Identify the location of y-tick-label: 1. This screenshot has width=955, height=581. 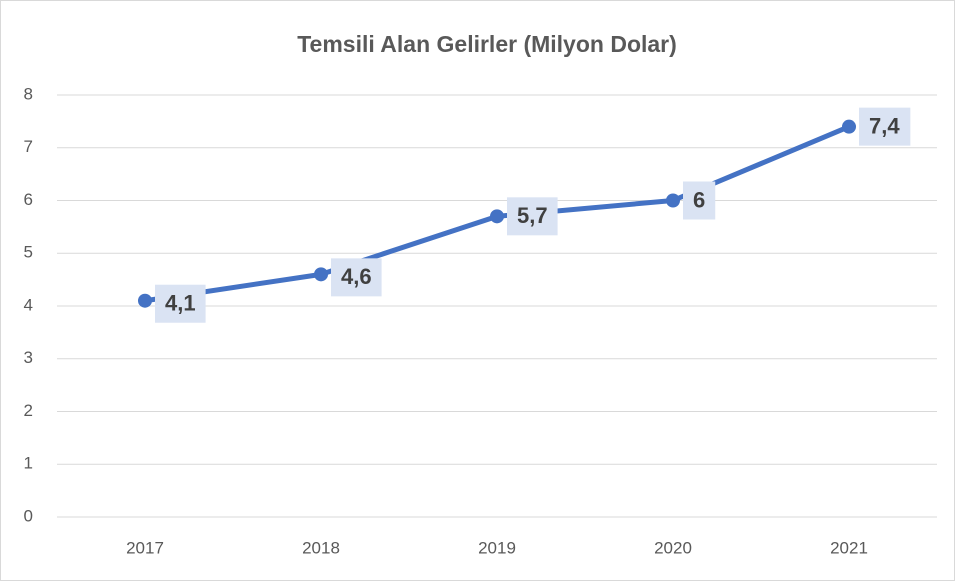
(28, 463).